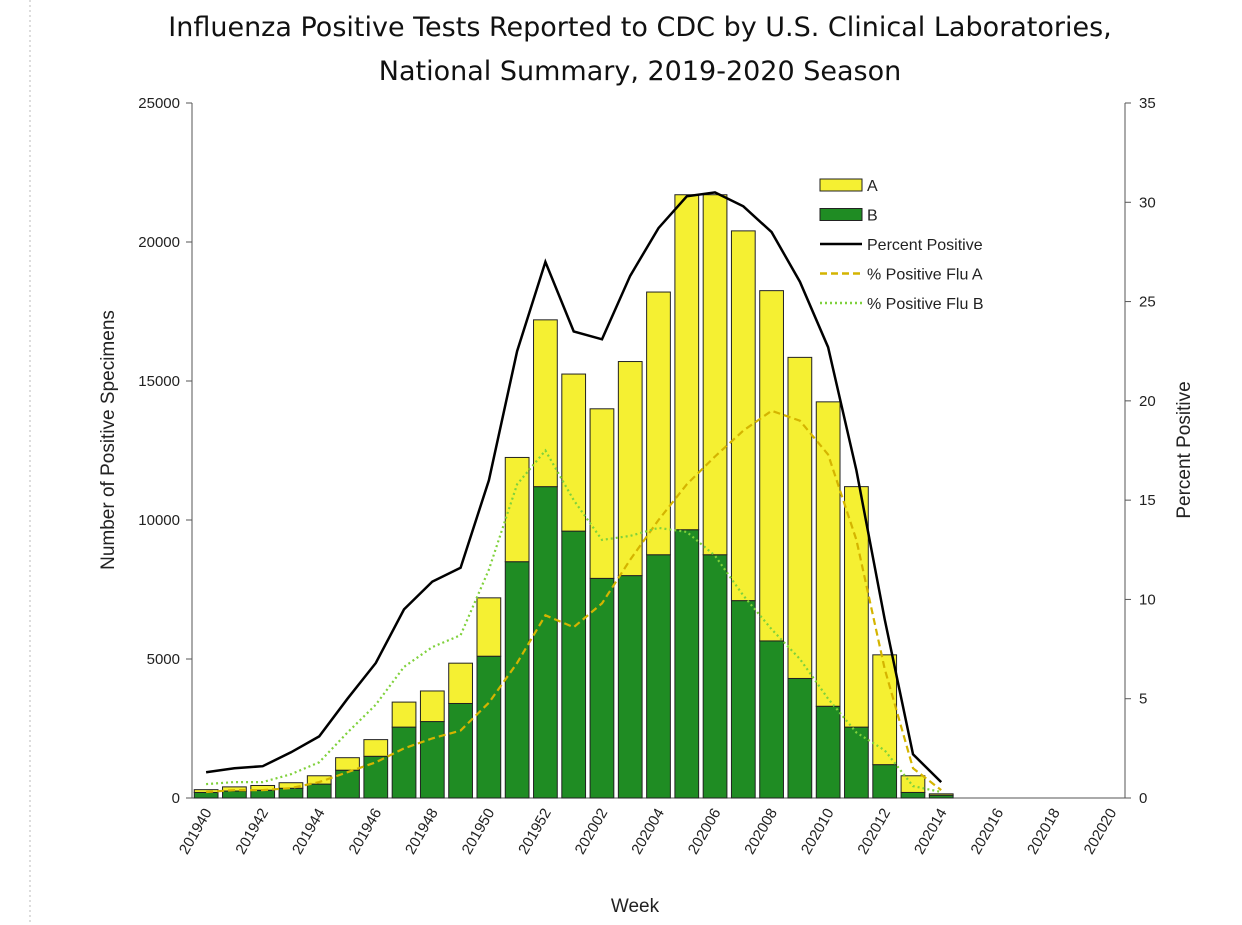 The image size is (1242, 925). I want to click on chart-title: National Summary, 2019-2020 Season, so click(640, 71).